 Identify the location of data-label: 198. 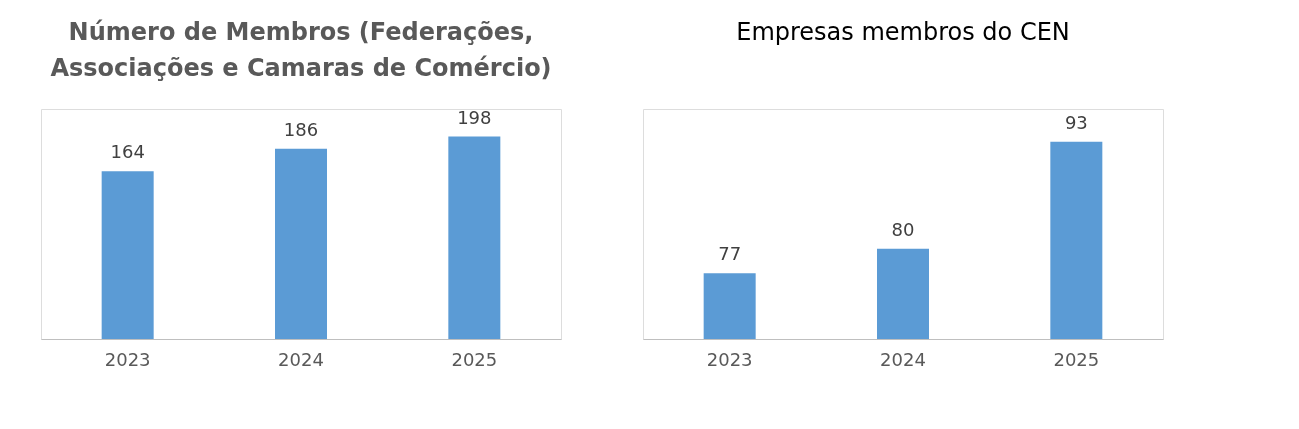
(474, 117).